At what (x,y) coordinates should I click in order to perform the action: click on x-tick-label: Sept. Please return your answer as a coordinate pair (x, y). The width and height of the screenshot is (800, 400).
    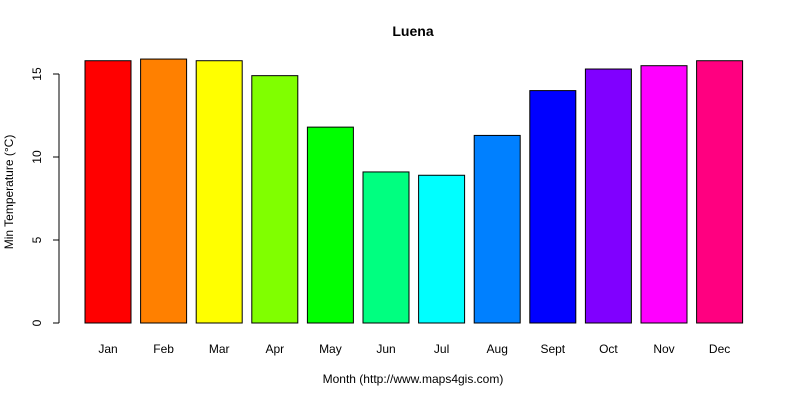
    Looking at the image, I should click on (552, 349).